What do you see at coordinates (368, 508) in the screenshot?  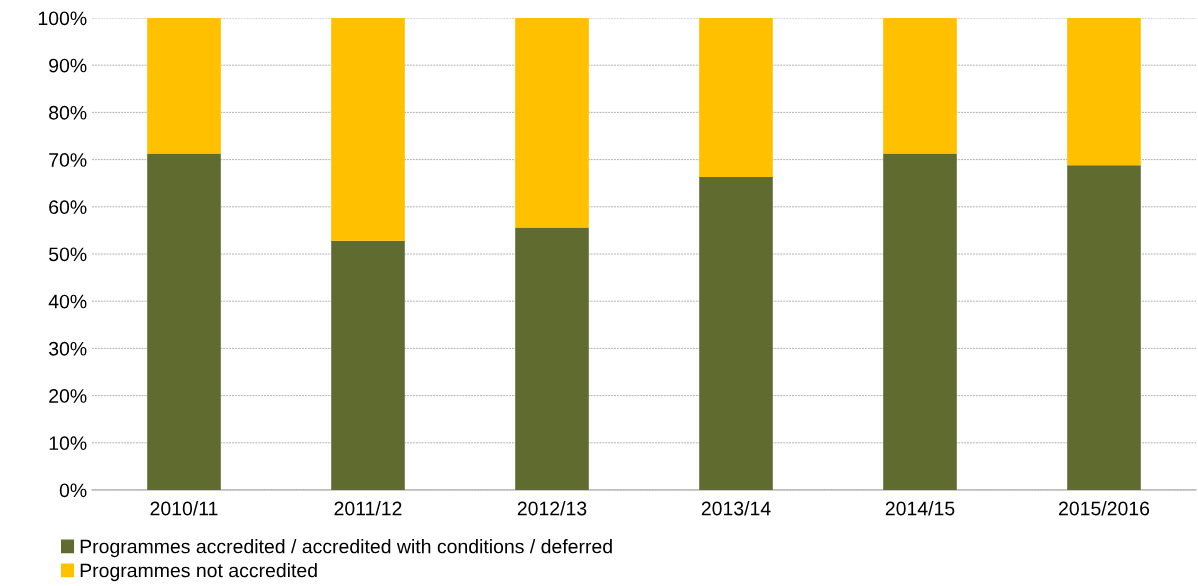 I see `x-tick-label: 2011/12` at bounding box center [368, 508].